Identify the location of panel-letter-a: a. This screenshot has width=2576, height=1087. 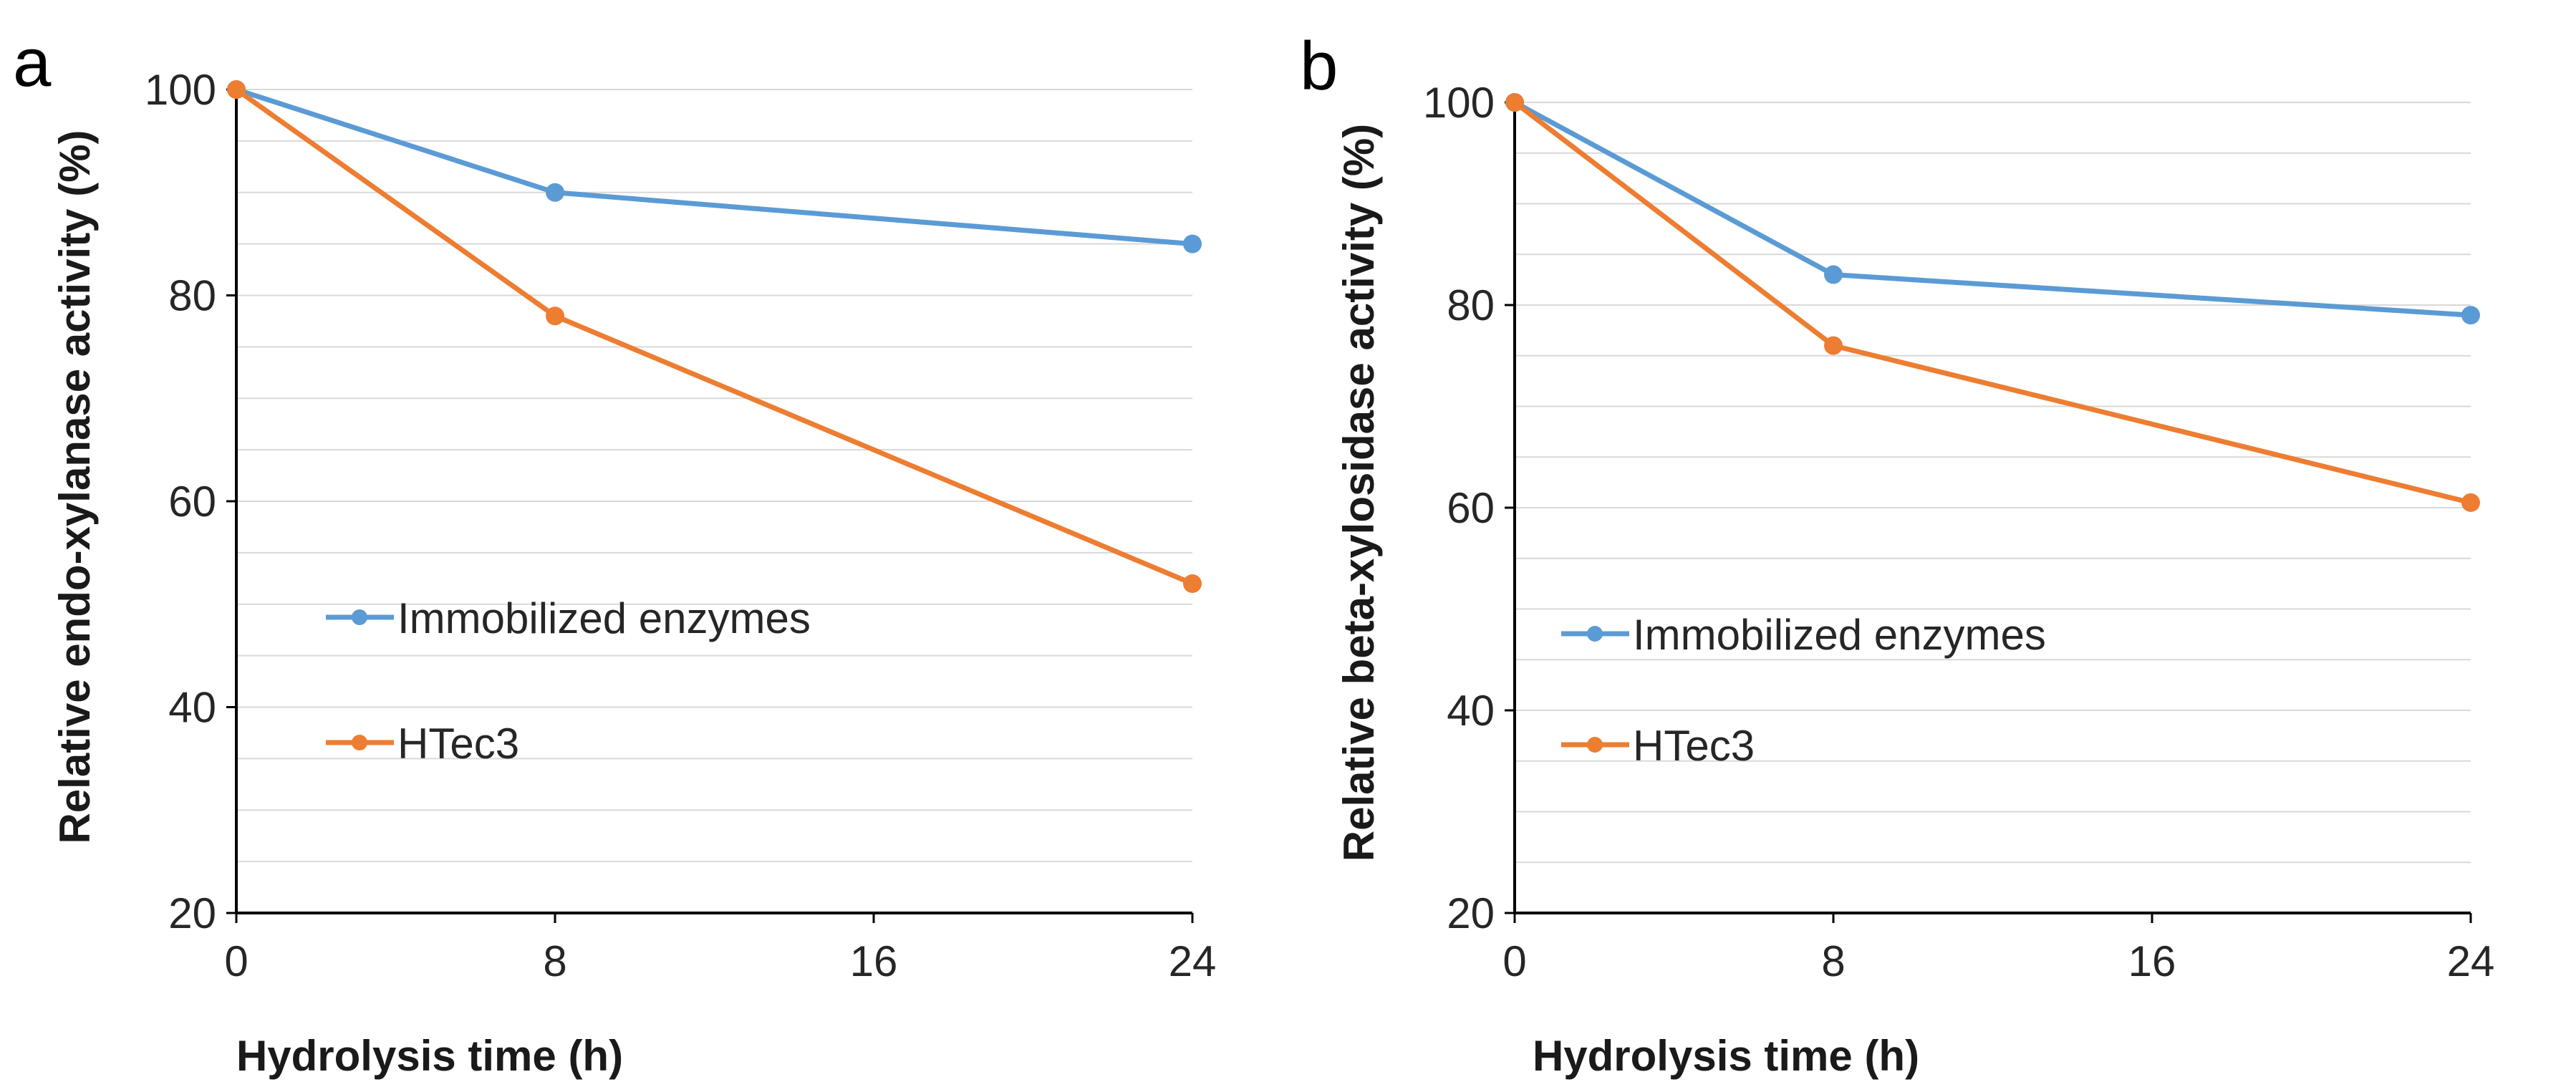
(32, 63).